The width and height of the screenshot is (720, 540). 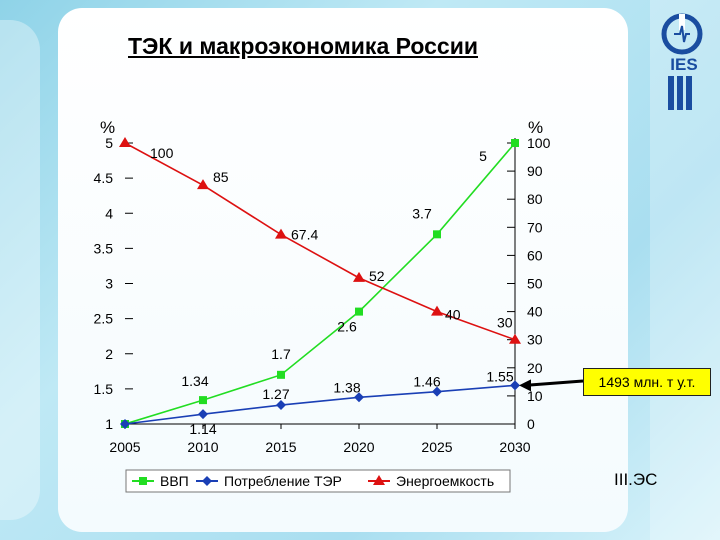 I want to click on right-tick-label: 90, so click(x=535, y=171).